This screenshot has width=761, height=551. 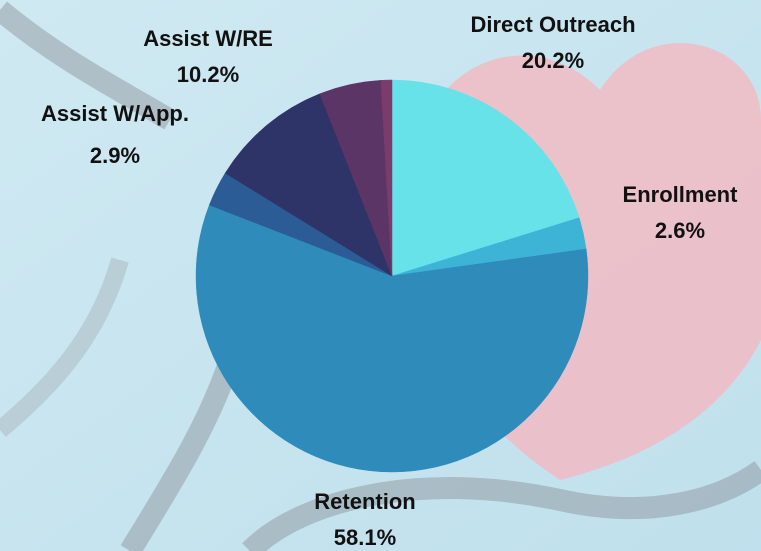 What do you see at coordinates (681, 194) in the screenshot?
I see `slice-label: Enrollment` at bounding box center [681, 194].